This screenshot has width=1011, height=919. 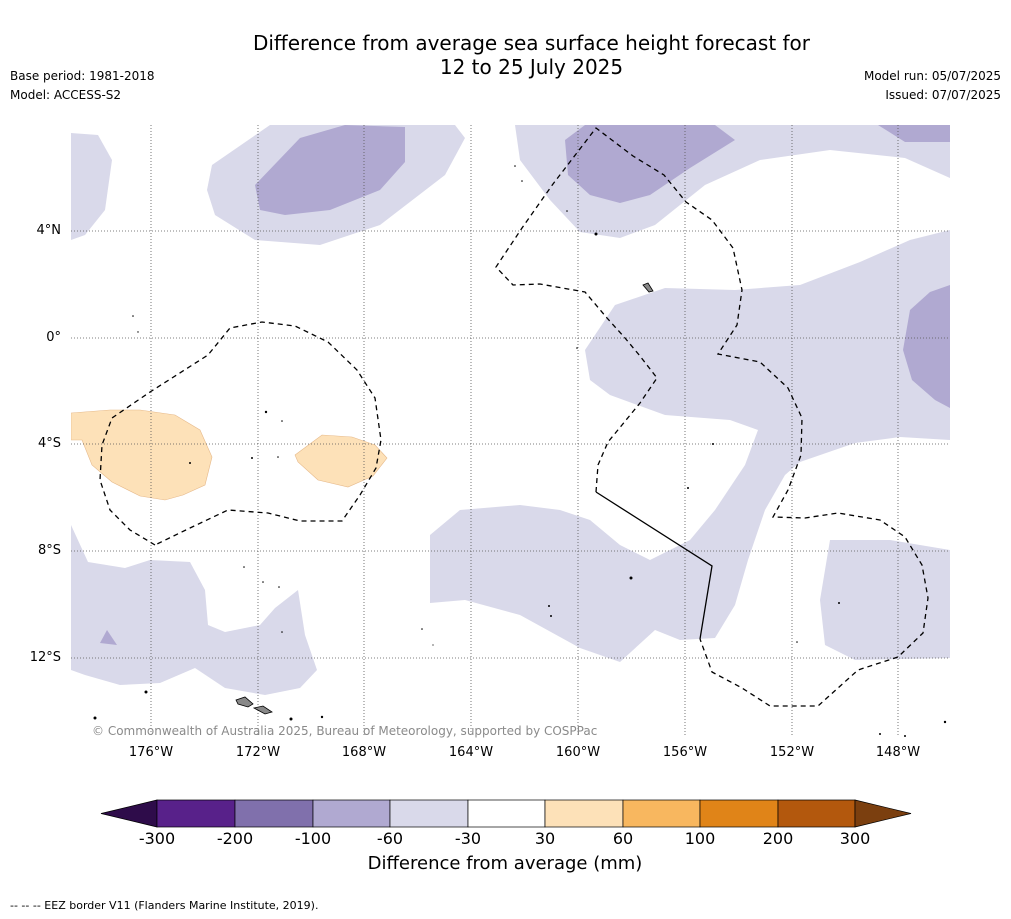 I want to click on model-run: Model run: 05/07/2025, so click(x=932, y=76).